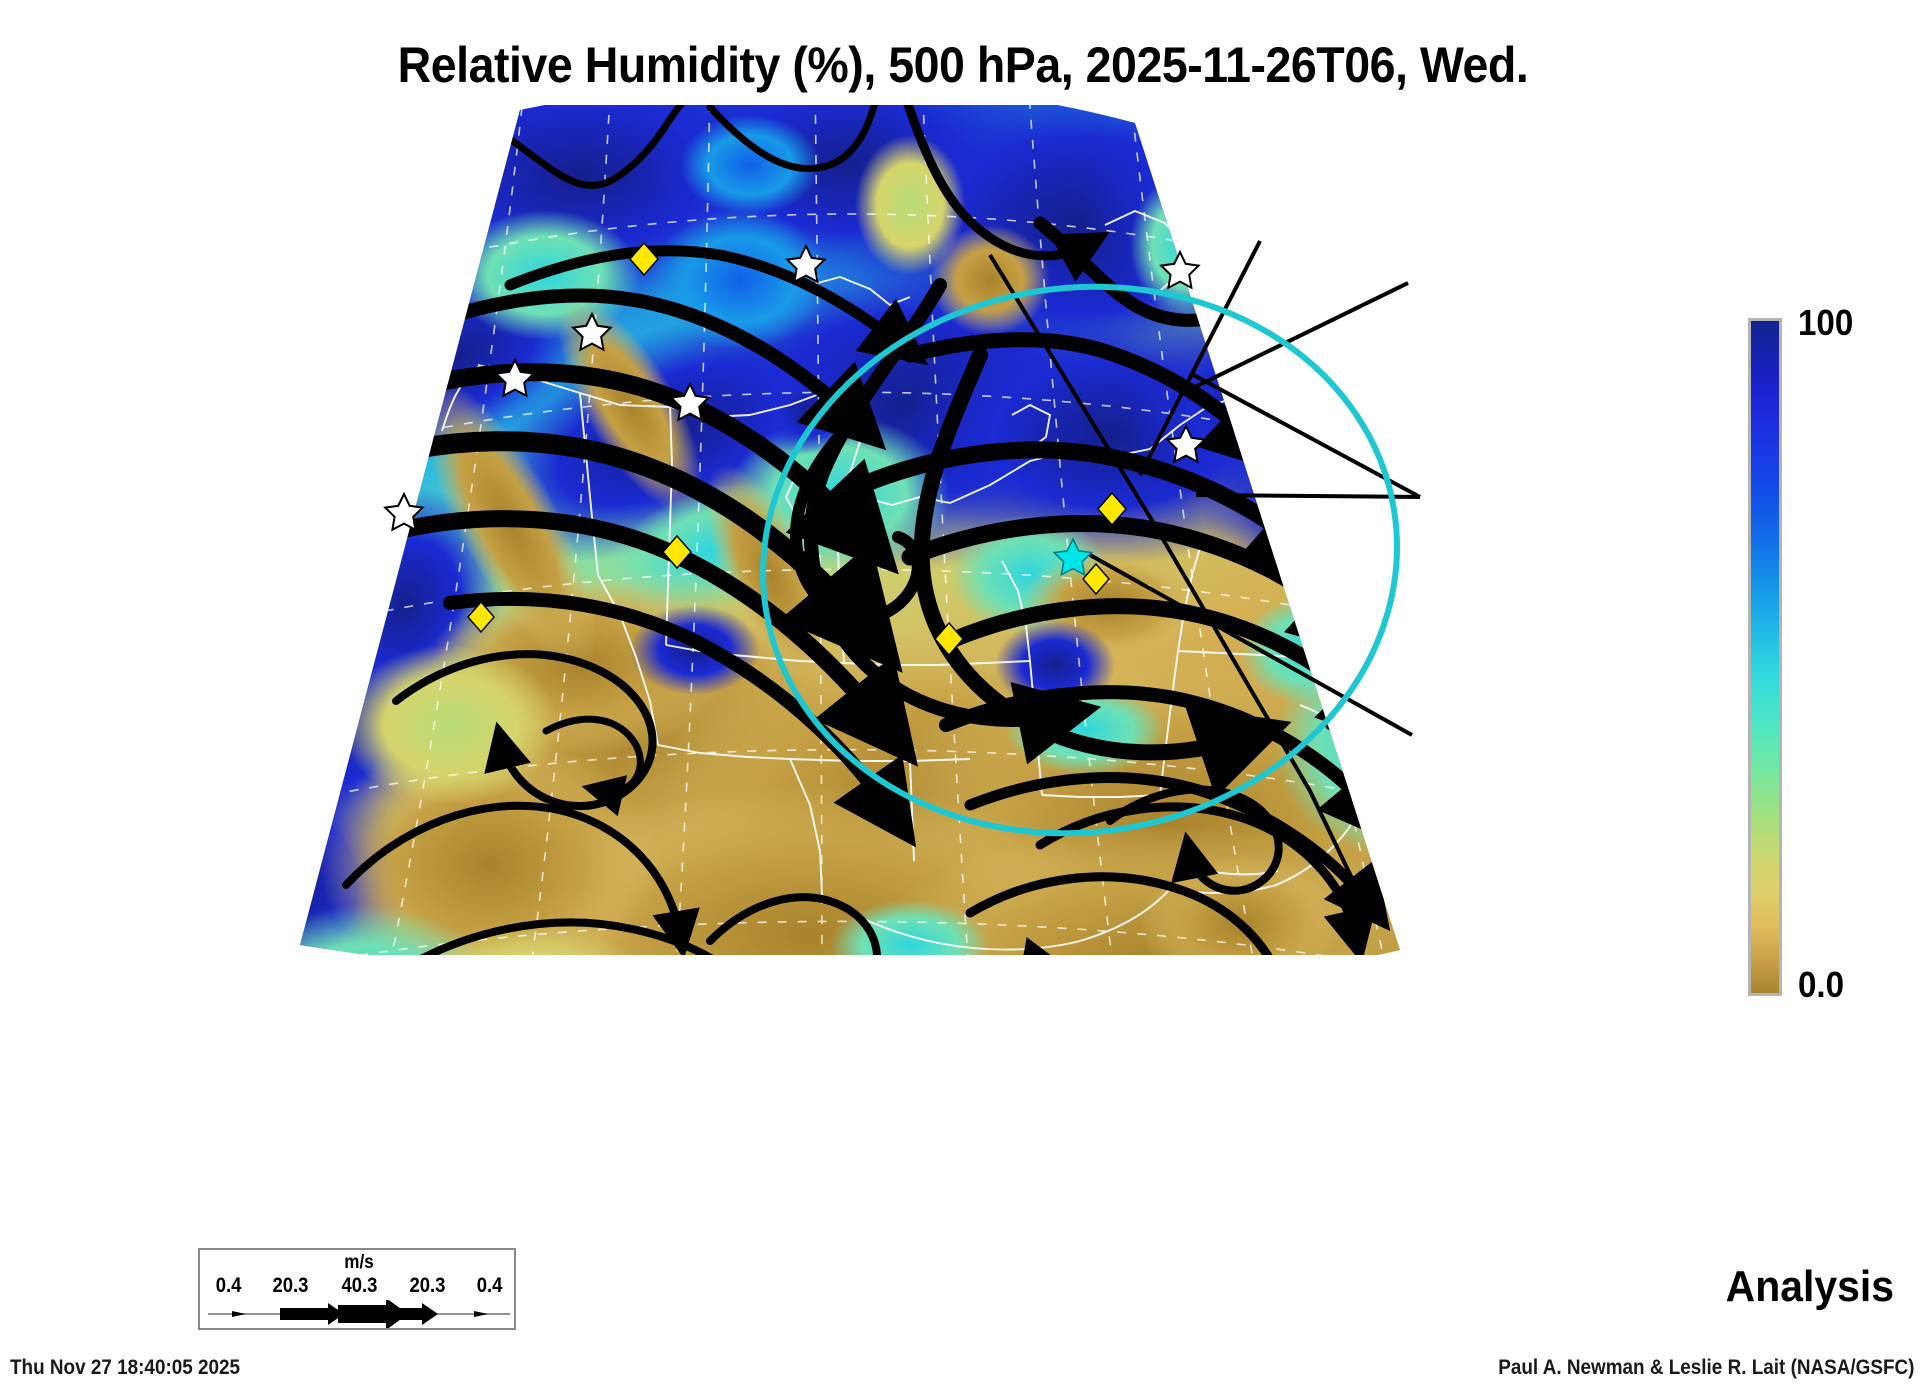 Image resolution: width=1926 pixels, height=1394 pixels. I want to click on station-markers, so click(795, 449).